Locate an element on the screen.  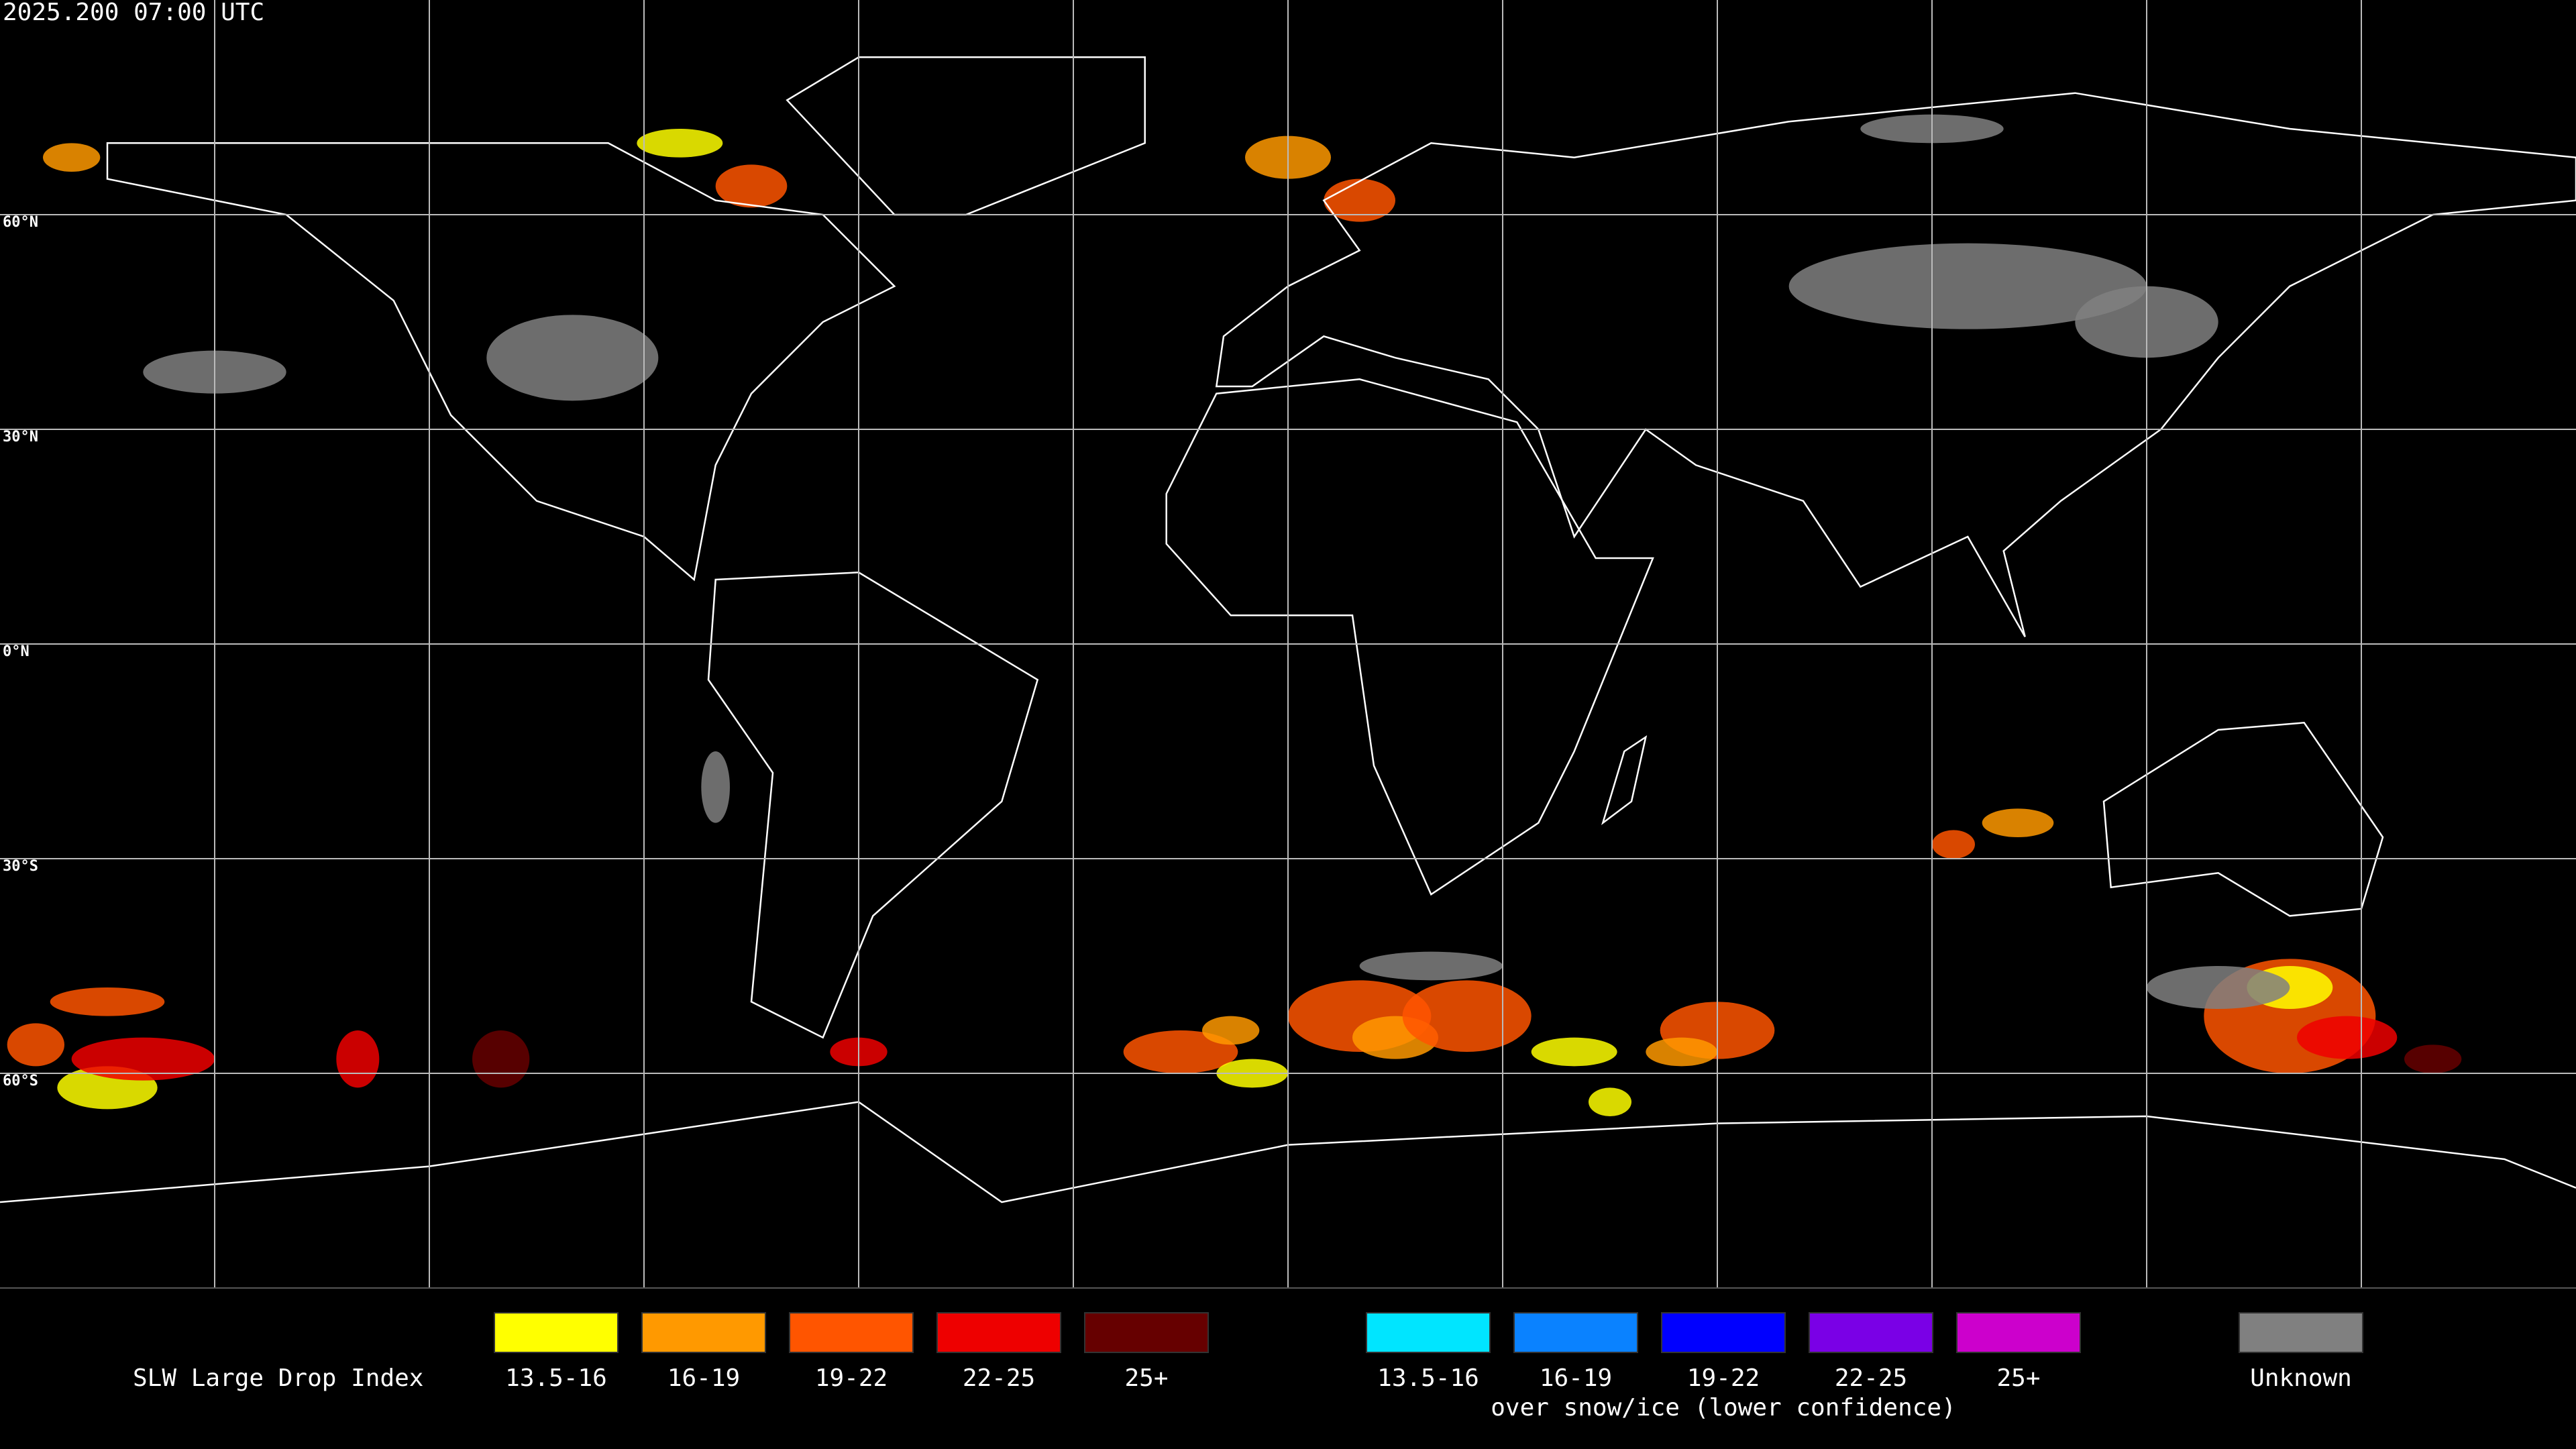
latitude-label: 60°N is located at coordinates (20, 222).